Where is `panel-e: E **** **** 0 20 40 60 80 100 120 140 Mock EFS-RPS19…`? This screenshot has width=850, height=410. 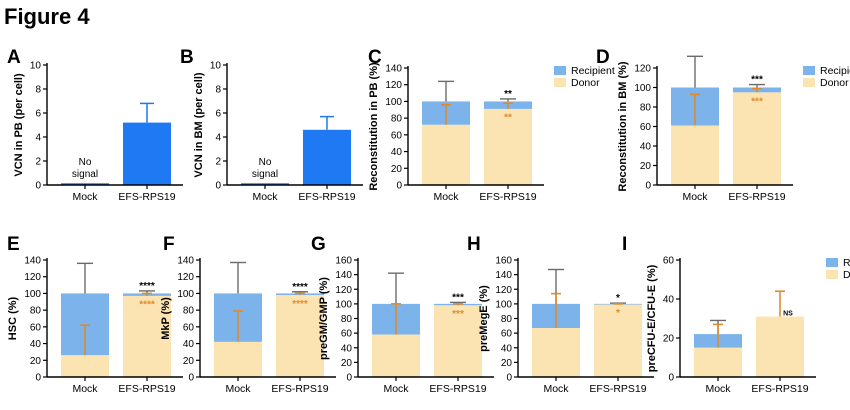
panel-e: E **** **** 0 20 40 60 80 100 120 140 Mock EFS-RPS19… is located at coordinates (95, 314).